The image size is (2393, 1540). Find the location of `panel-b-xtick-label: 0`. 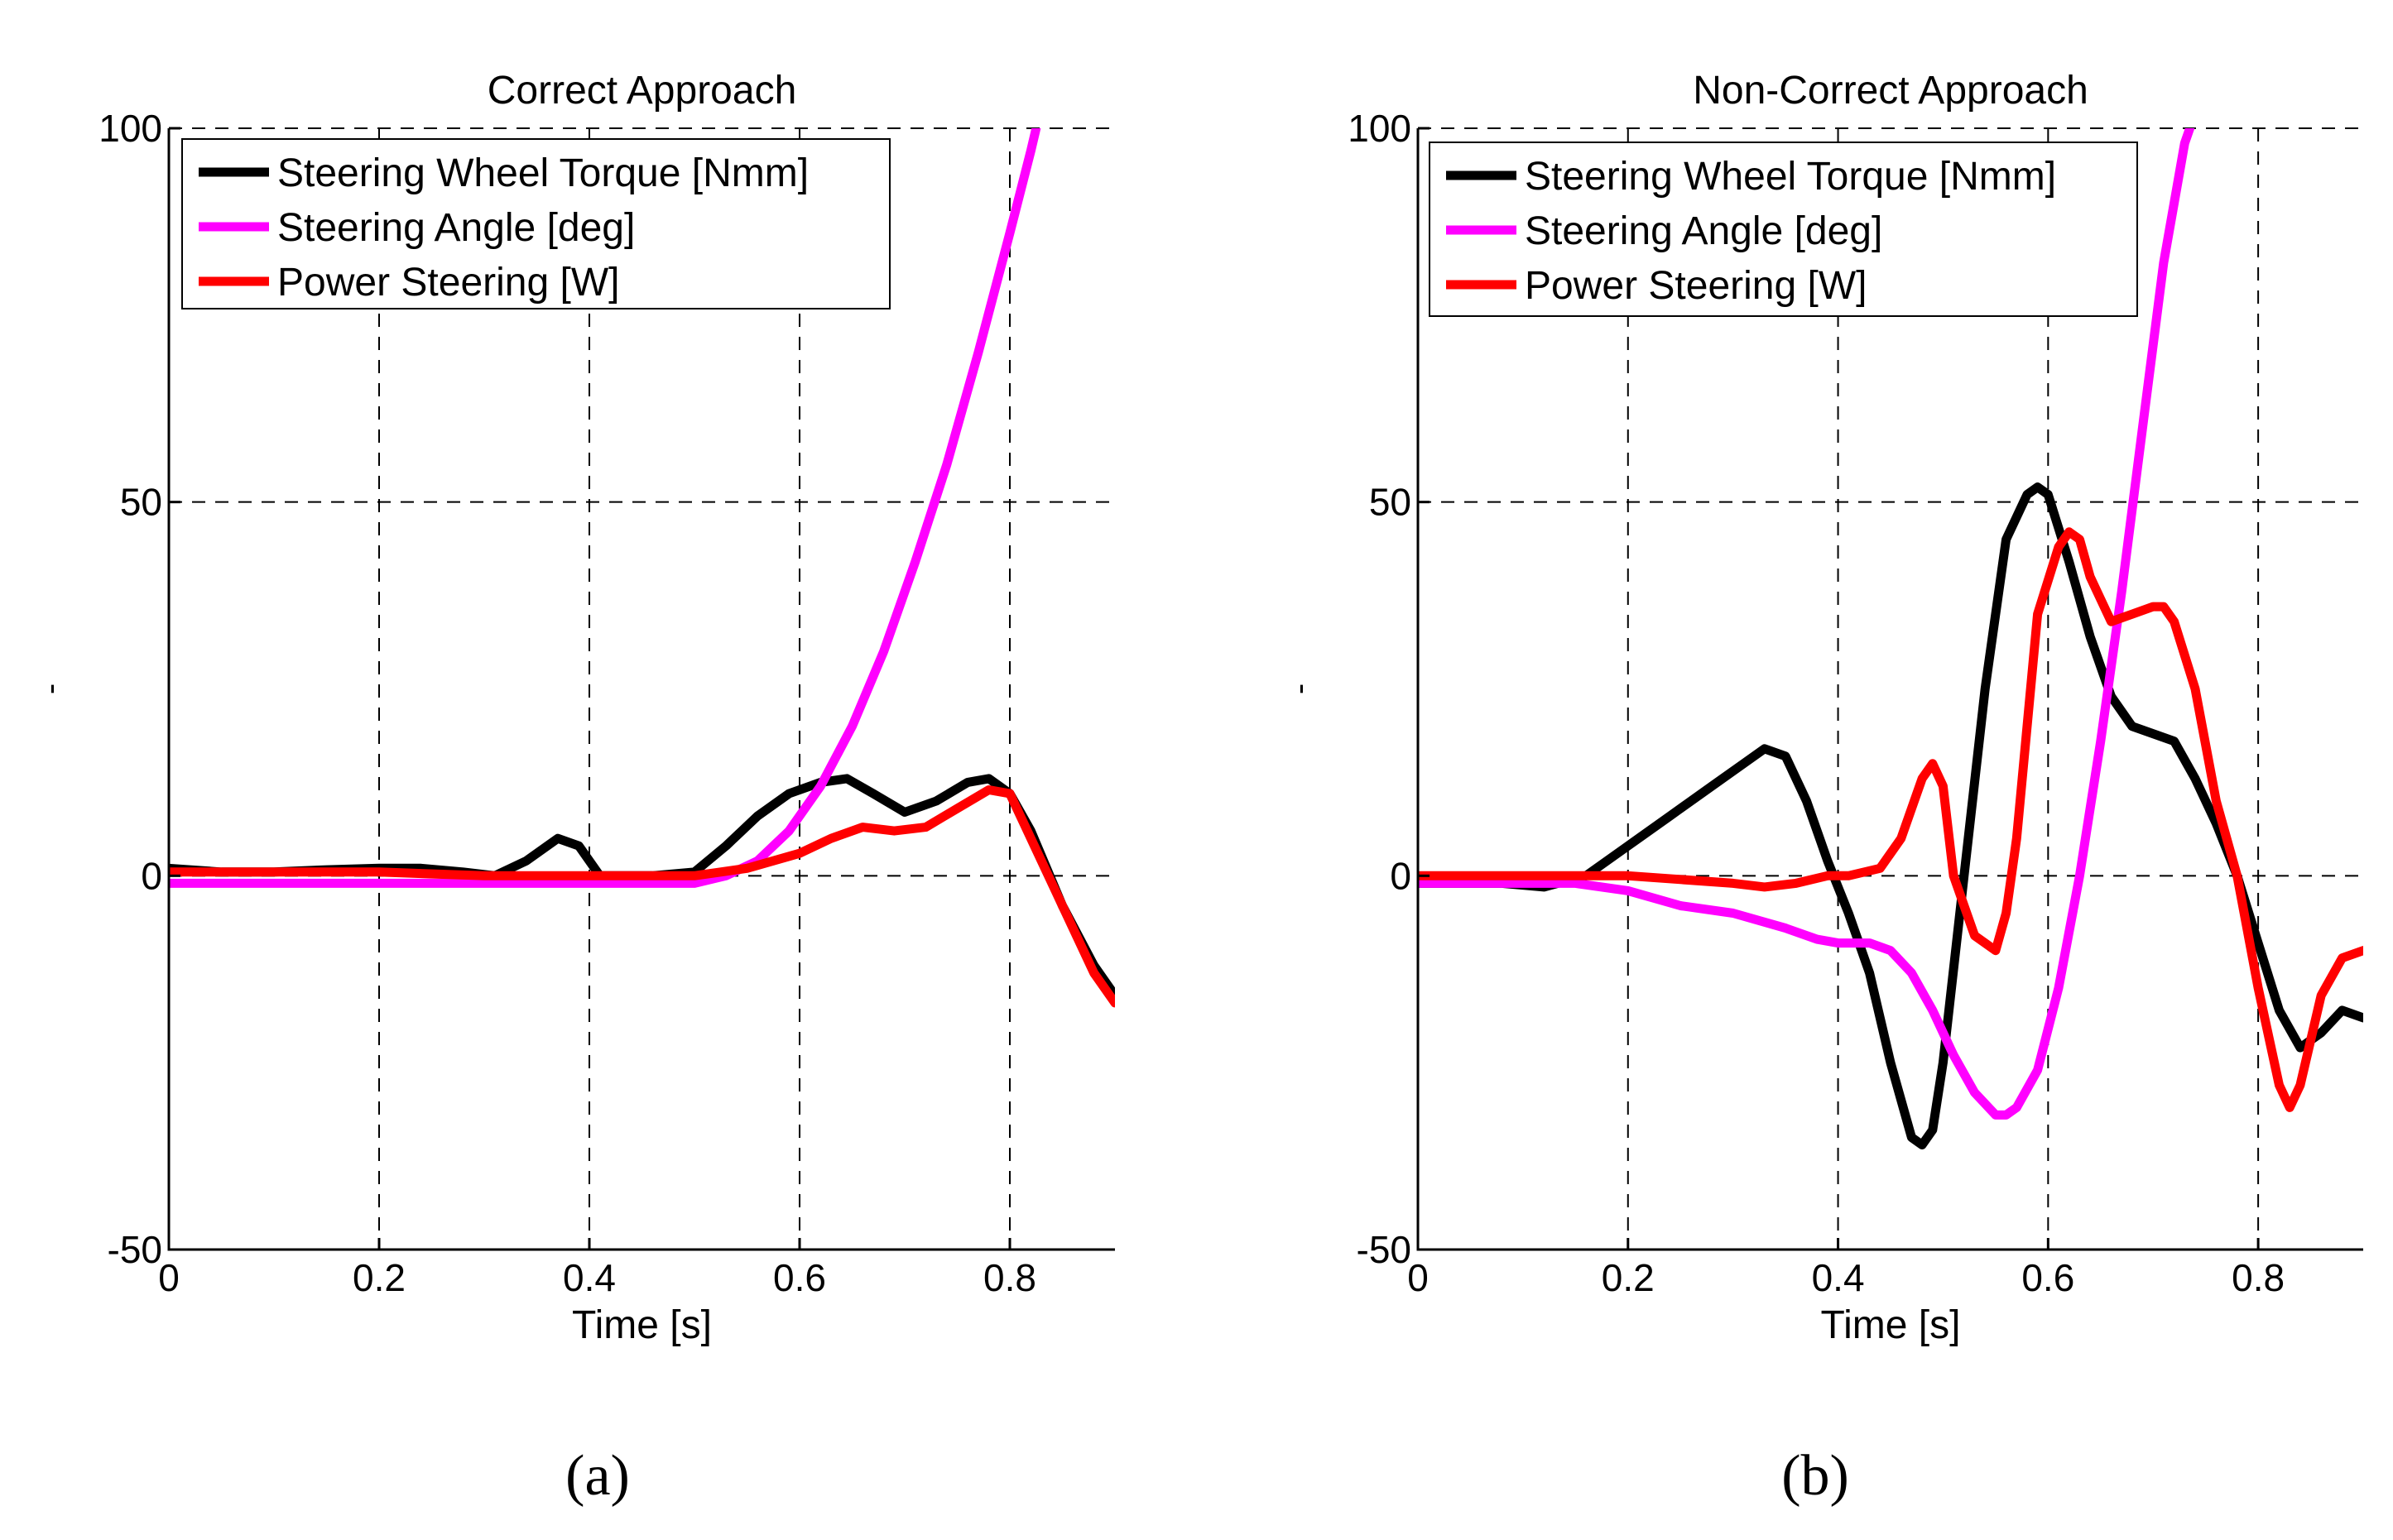

panel-b-xtick-label: 0 is located at coordinates (1418, 1278).